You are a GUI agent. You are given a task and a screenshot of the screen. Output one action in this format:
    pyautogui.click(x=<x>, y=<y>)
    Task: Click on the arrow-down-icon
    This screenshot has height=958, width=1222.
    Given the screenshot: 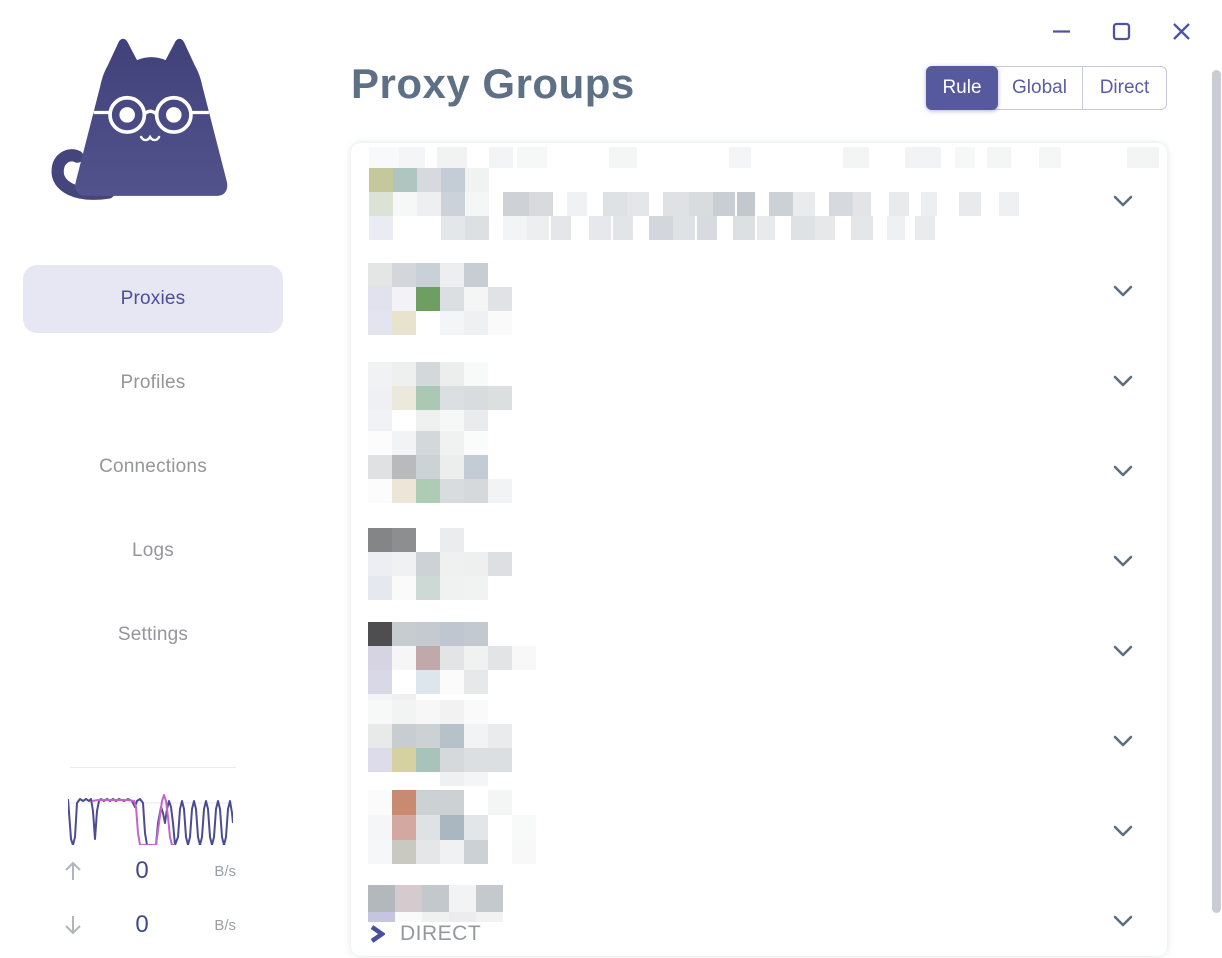 What is the action you would take?
    pyautogui.click(x=73, y=925)
    